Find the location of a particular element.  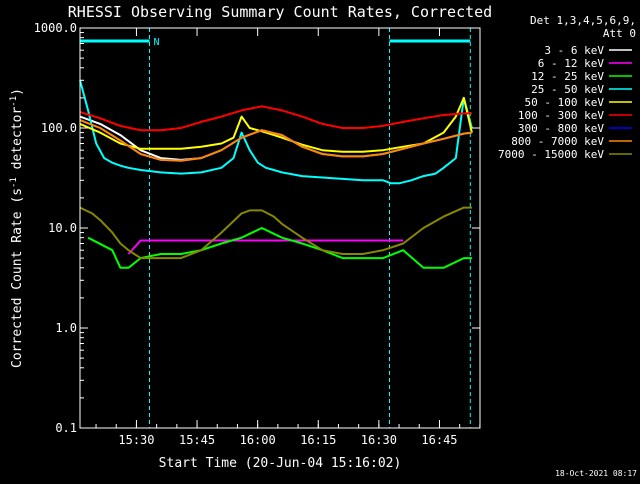

y-tick-label-3: 100.0 is located at coordinates (59, 128).